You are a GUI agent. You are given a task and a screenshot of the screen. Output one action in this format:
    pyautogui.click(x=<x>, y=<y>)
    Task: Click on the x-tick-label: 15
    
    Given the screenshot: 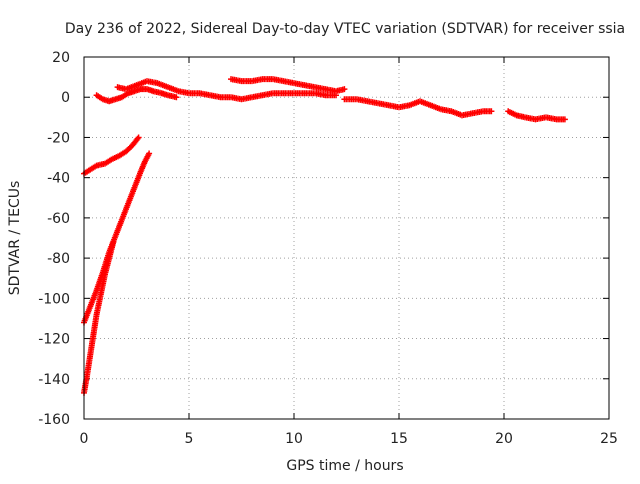 What is the action you would take?
    pyautogui.click(x=399, y=439)
    